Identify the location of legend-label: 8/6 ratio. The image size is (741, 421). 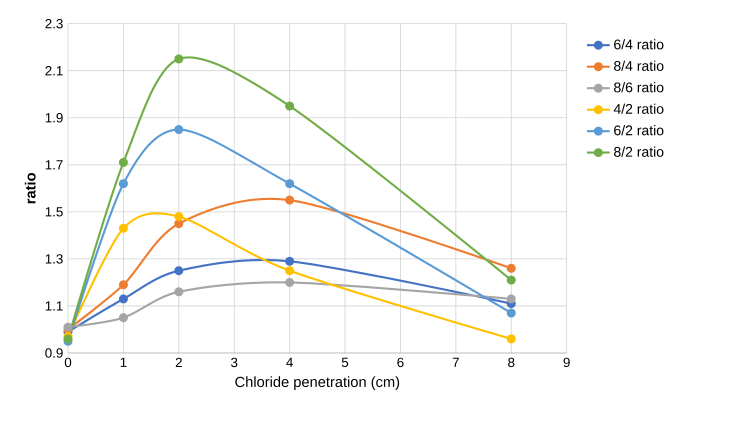
(639, 87).